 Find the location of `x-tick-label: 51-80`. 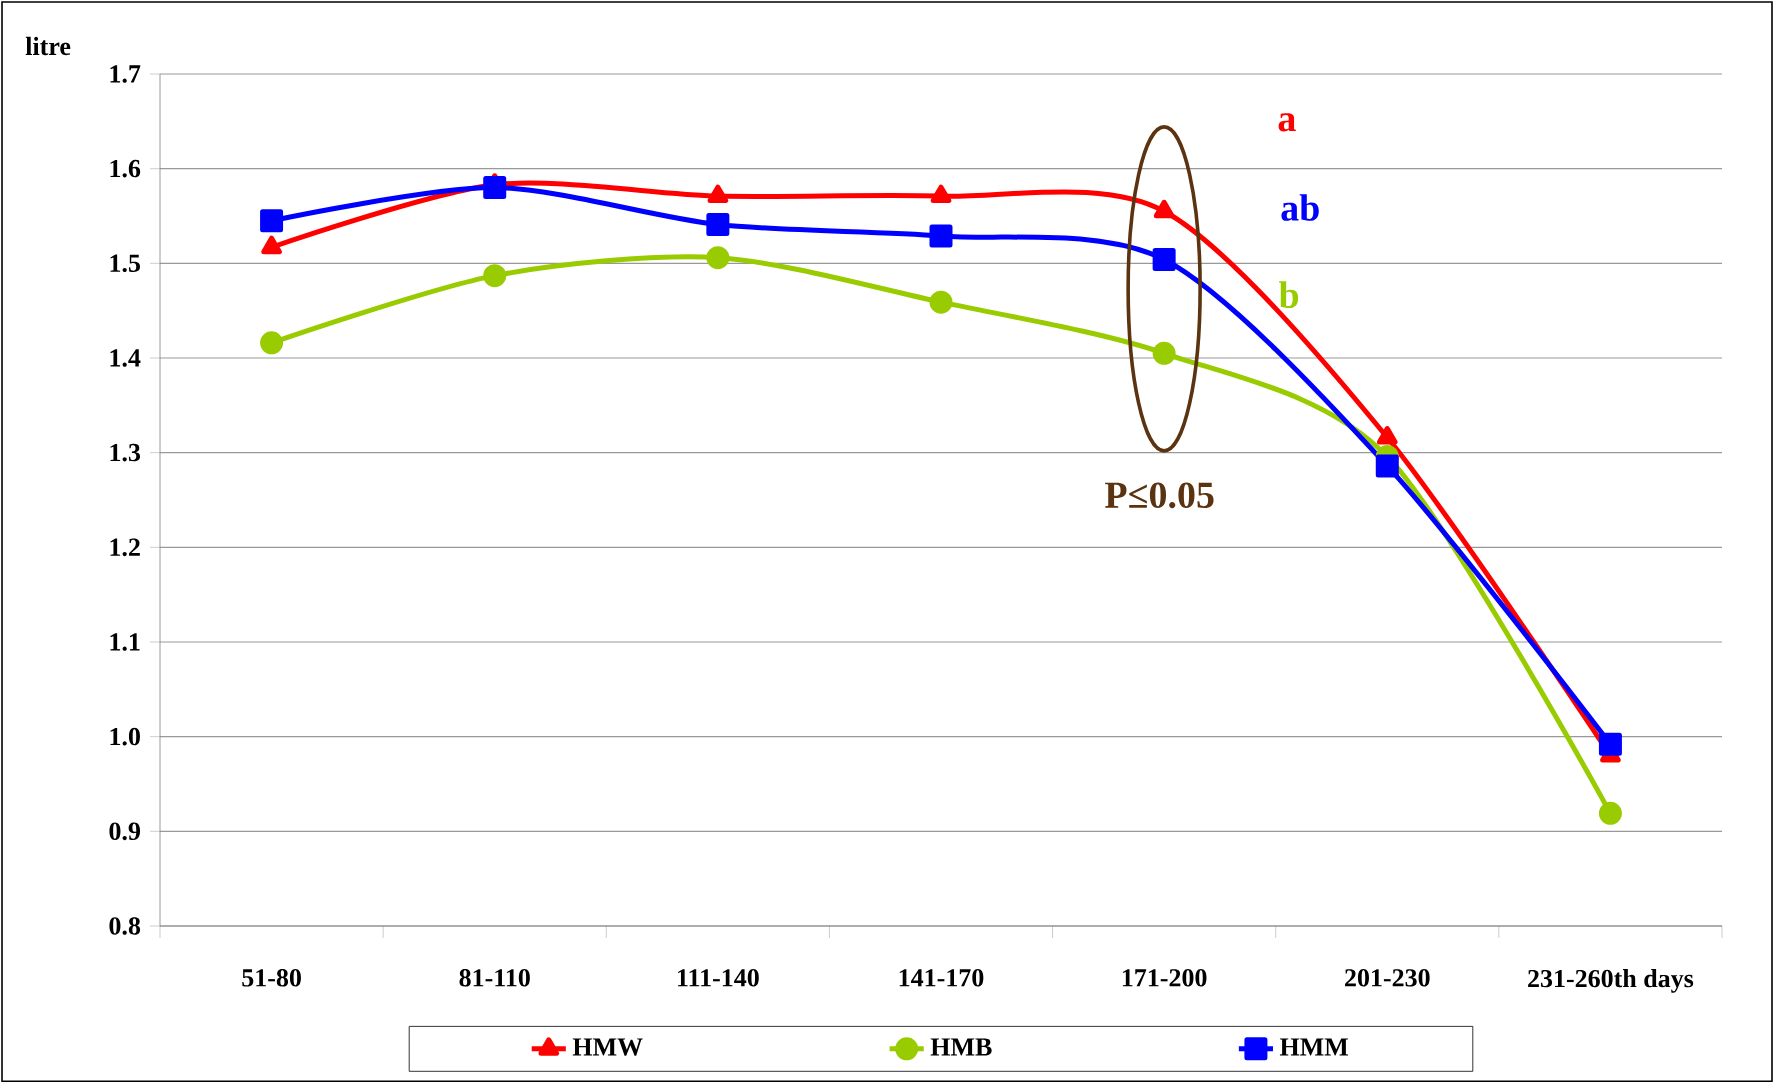

x-tick-label: 51-80 is located at coordinates (271, 977).